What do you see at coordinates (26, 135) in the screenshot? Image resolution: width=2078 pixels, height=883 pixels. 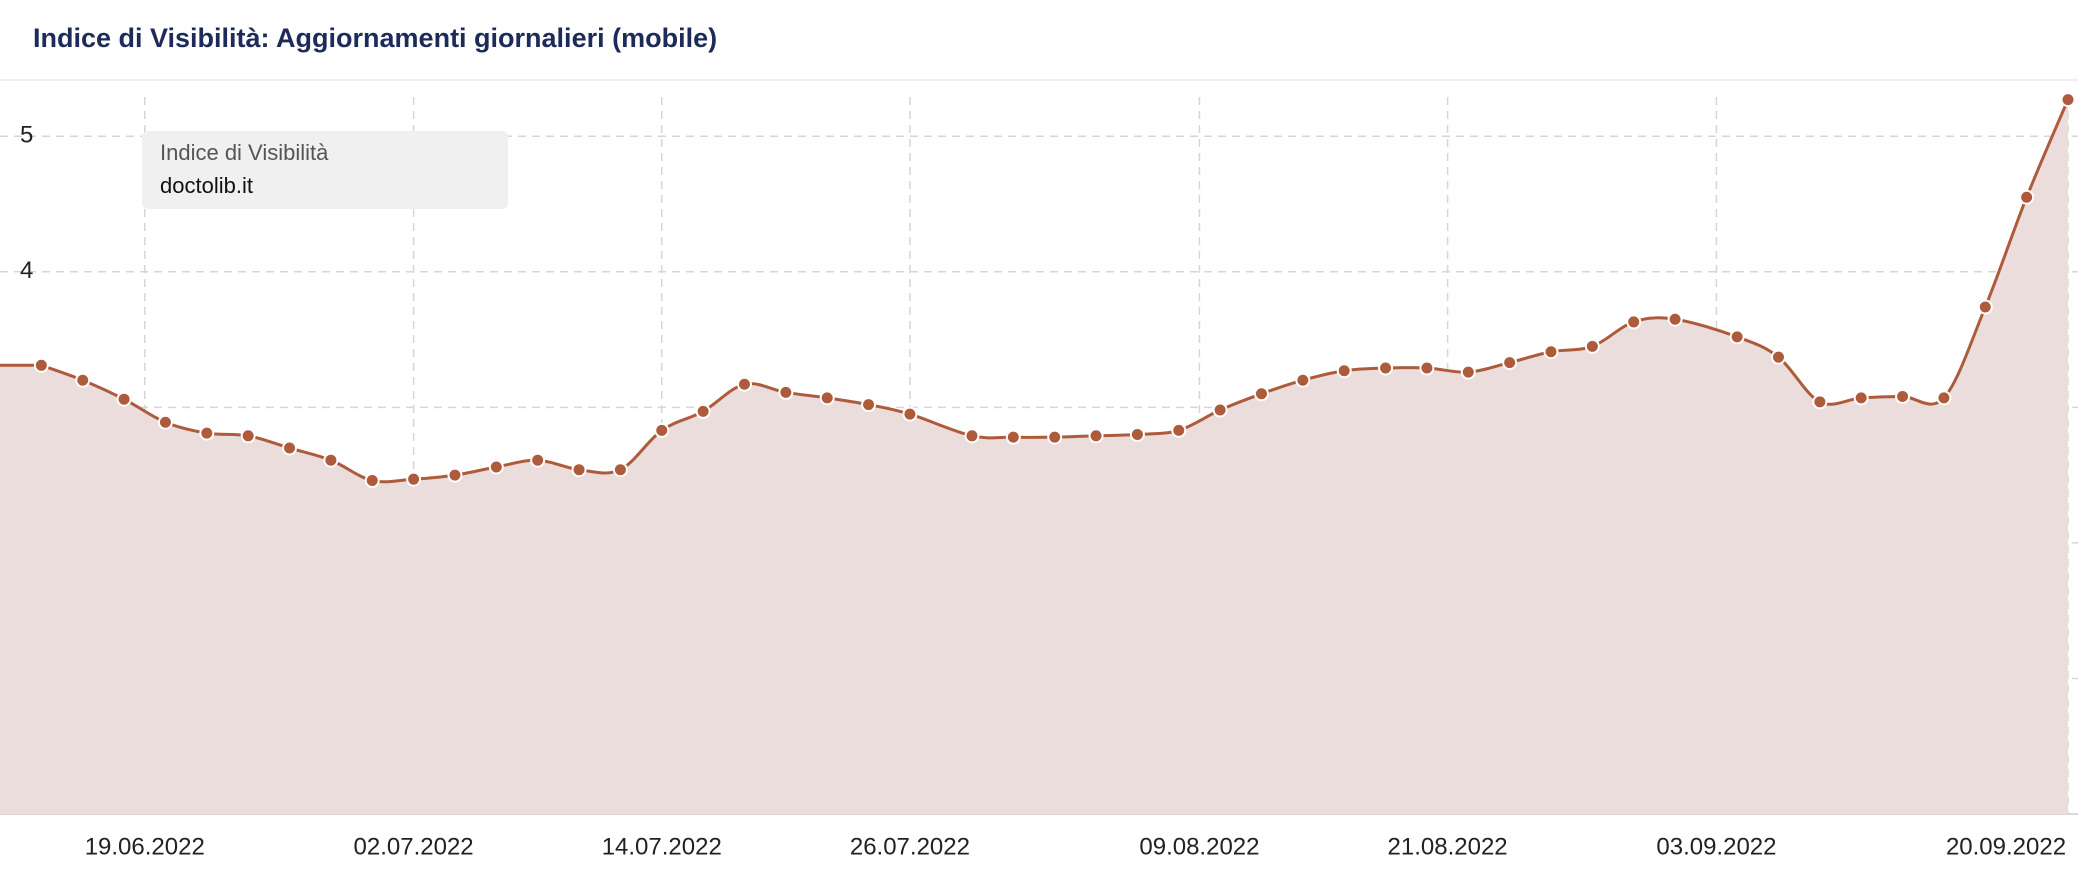 I see `y-tick-label: 5` at bounding box center [26, 135].